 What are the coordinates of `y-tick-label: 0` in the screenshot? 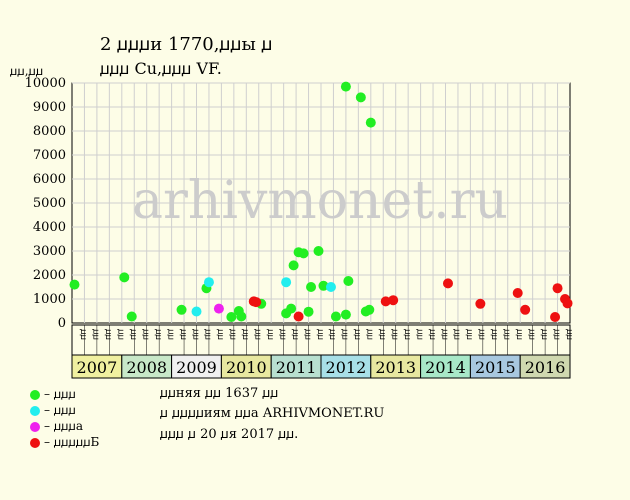 It's located at (62, 323).